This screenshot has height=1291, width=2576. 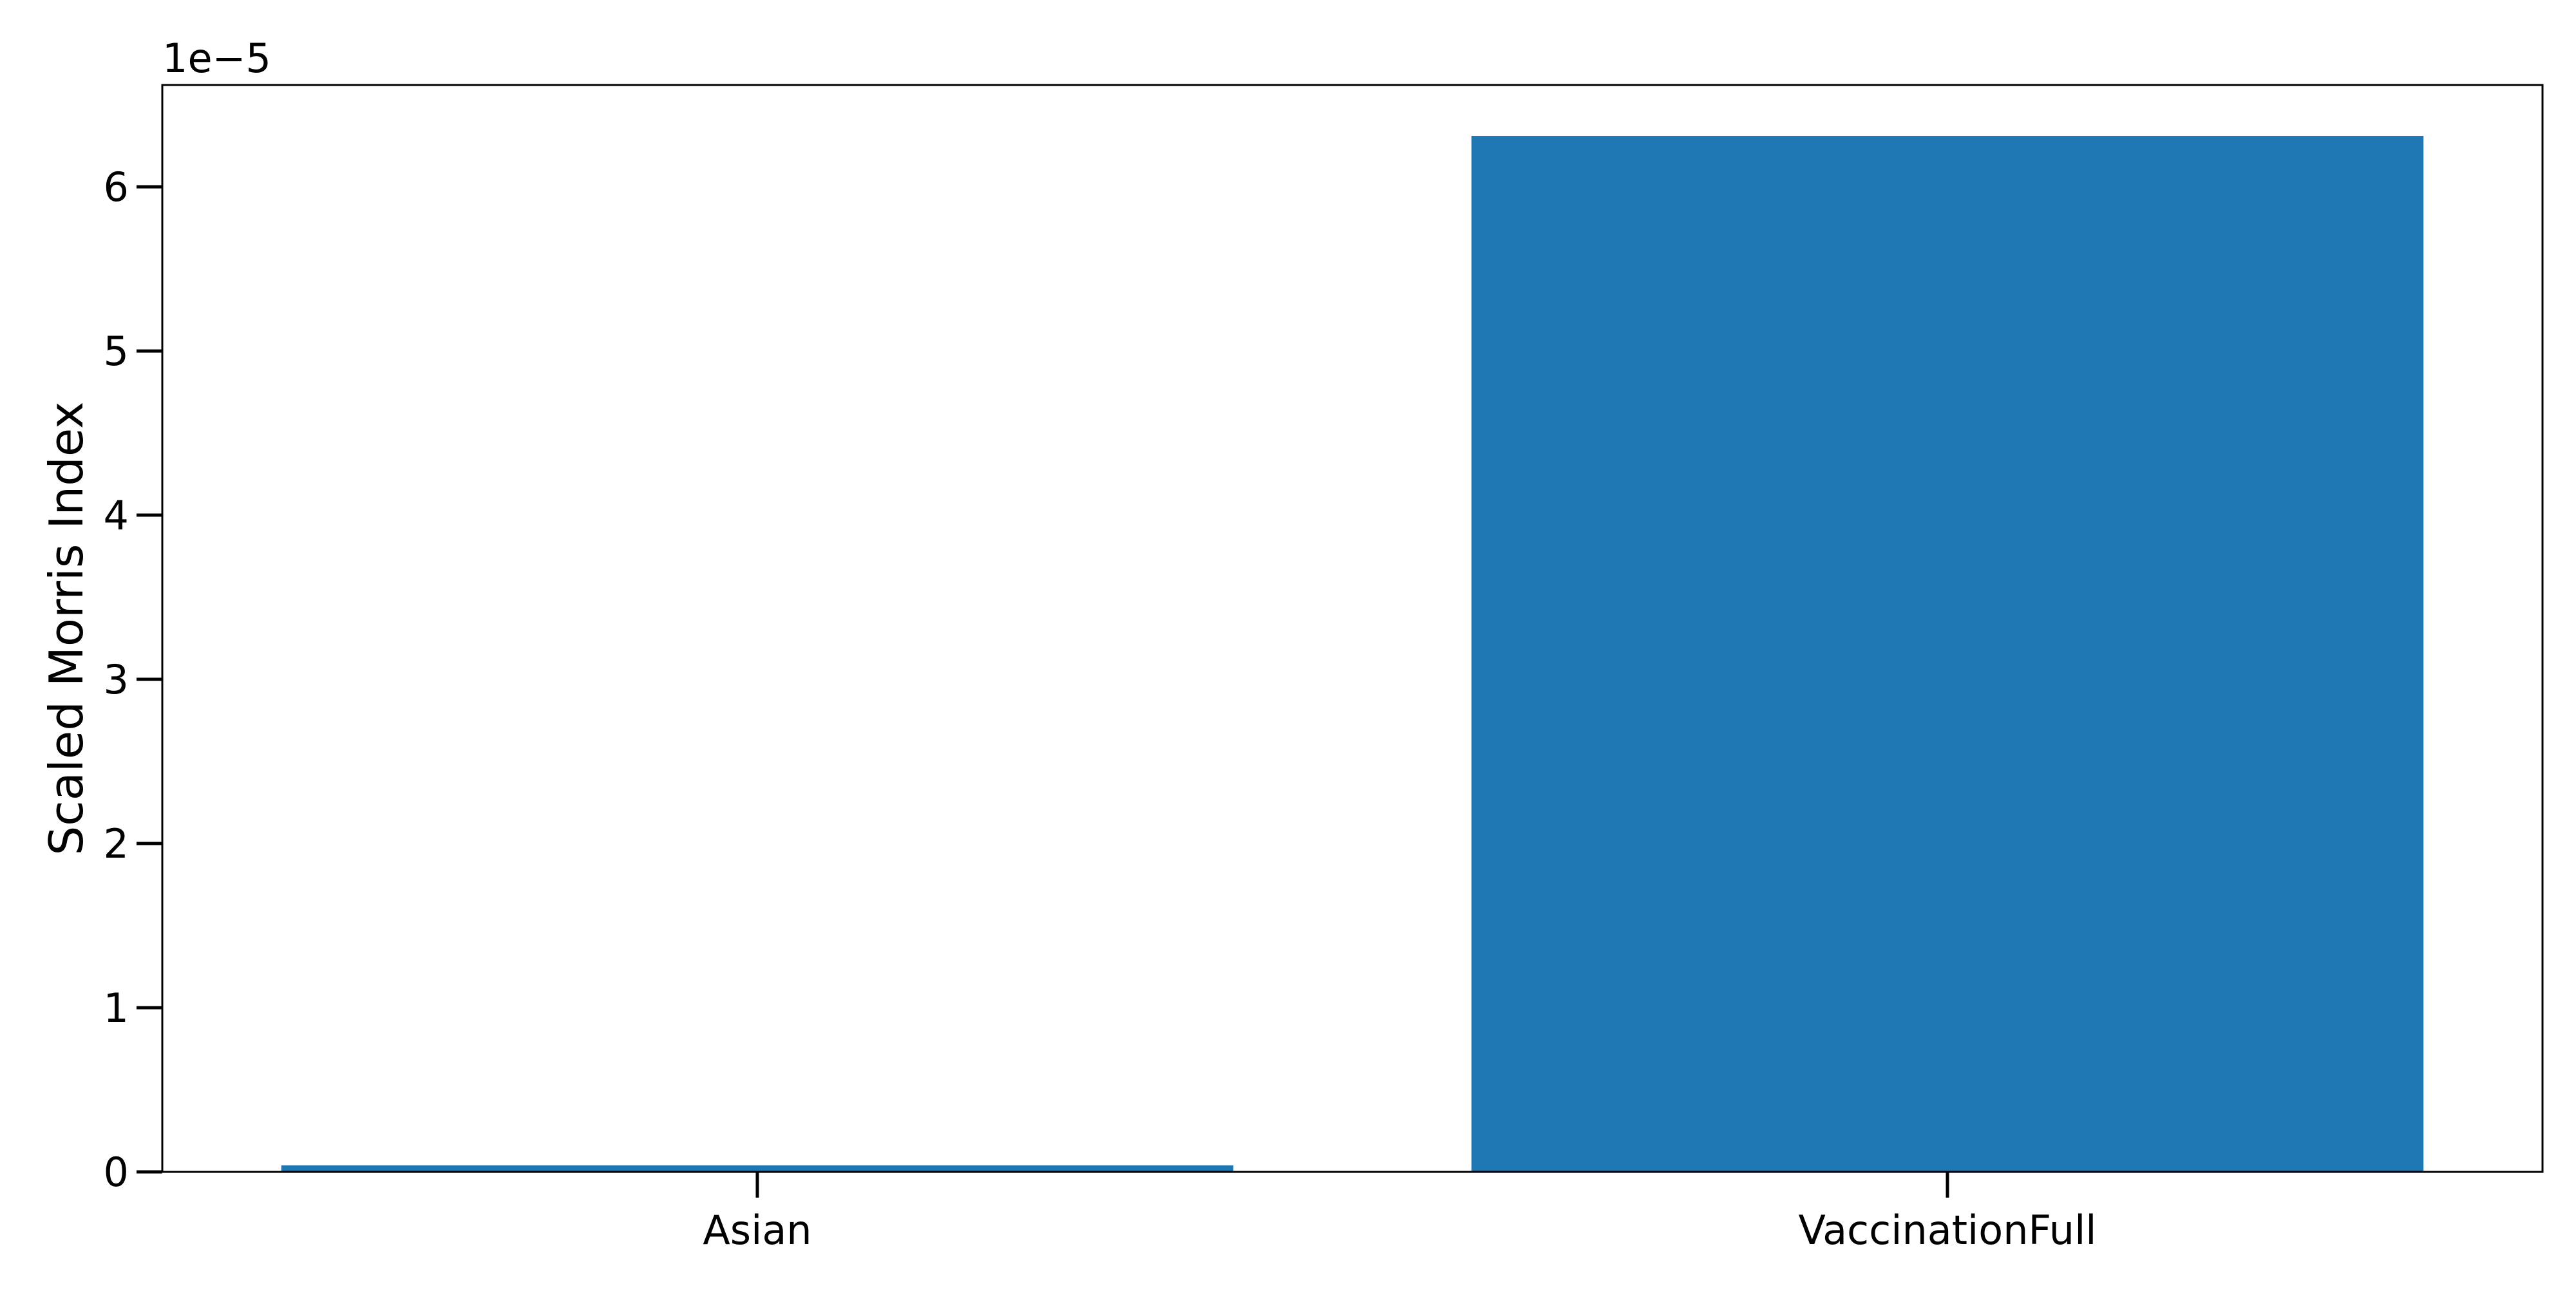 What do you see at coordinates (116, 187) in the screenshot?
I see `y-tick-label: 6` at bounding box center [116, 187].